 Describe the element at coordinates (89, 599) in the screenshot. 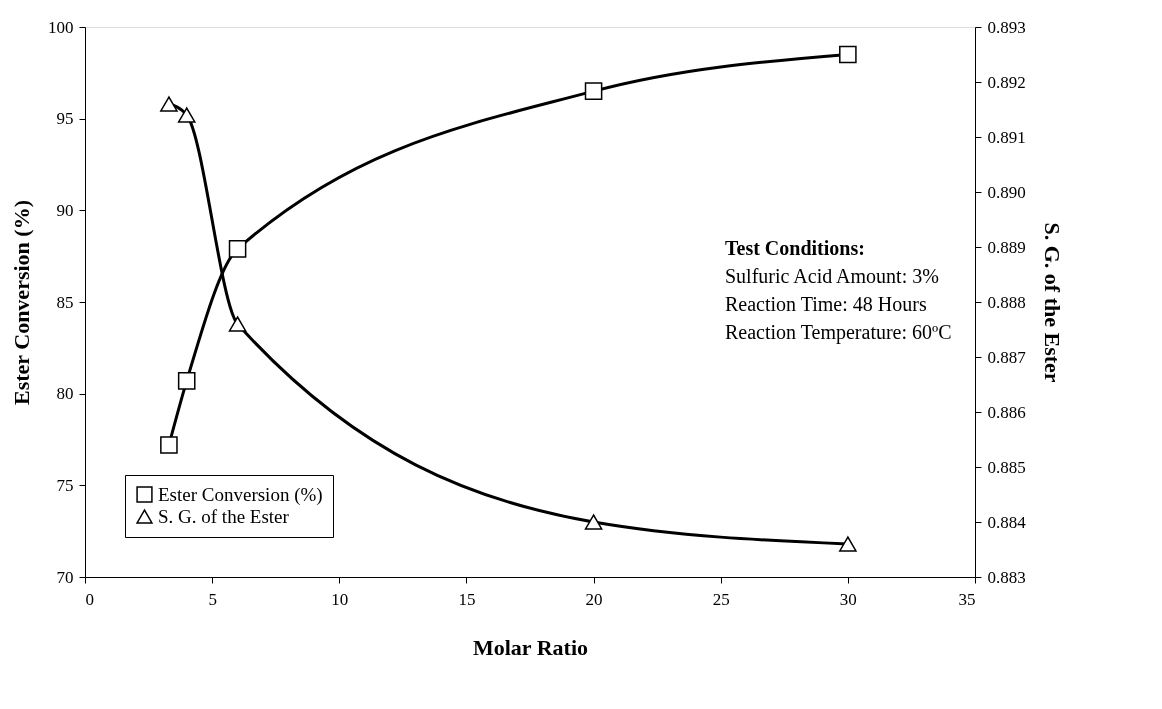

I see `x-tick-label: 0` at that location.